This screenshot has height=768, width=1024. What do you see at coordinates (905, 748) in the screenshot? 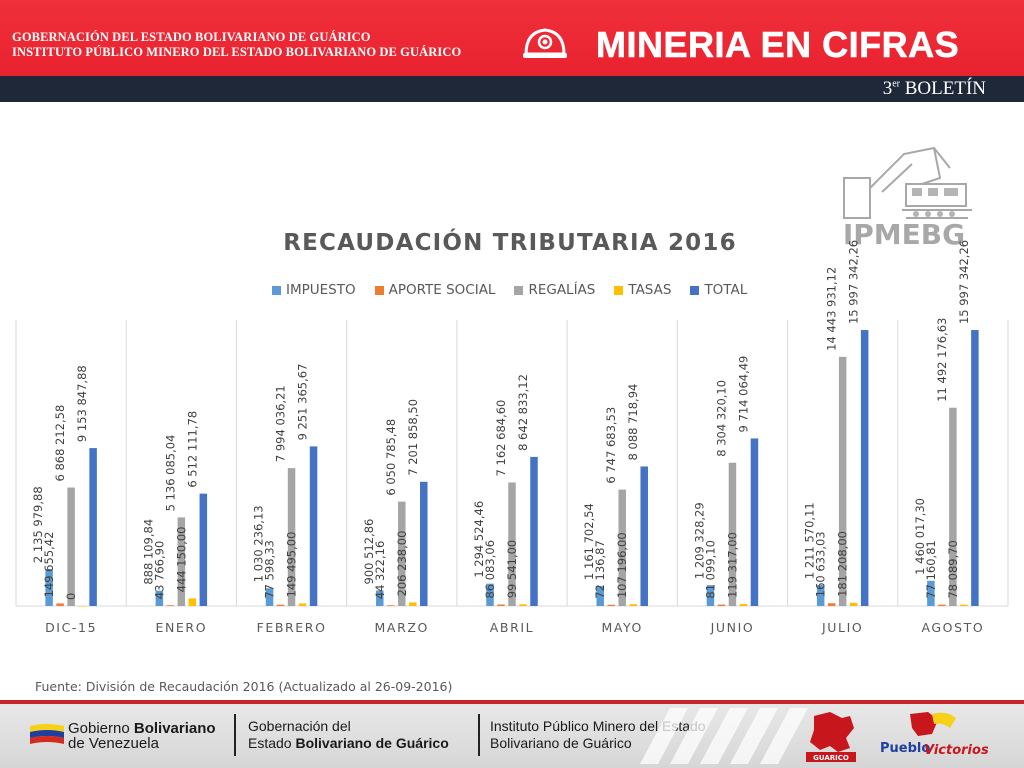
I see `pueblo-word: Pueblo` at bounding box center [905, 748].